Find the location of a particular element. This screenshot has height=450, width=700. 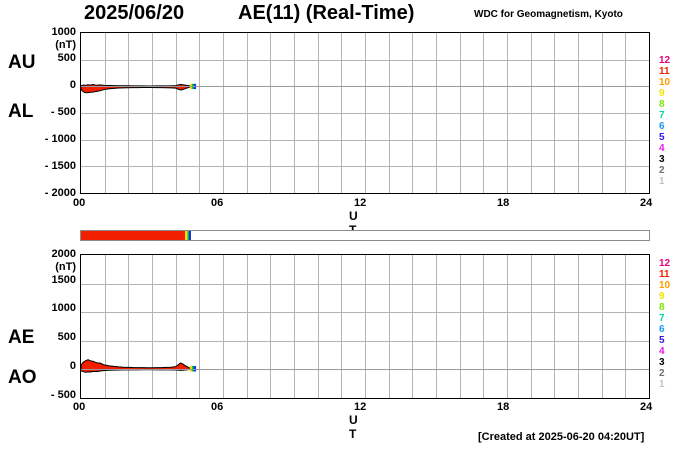

component-label-al: AL is located at coordinates (21, 111).